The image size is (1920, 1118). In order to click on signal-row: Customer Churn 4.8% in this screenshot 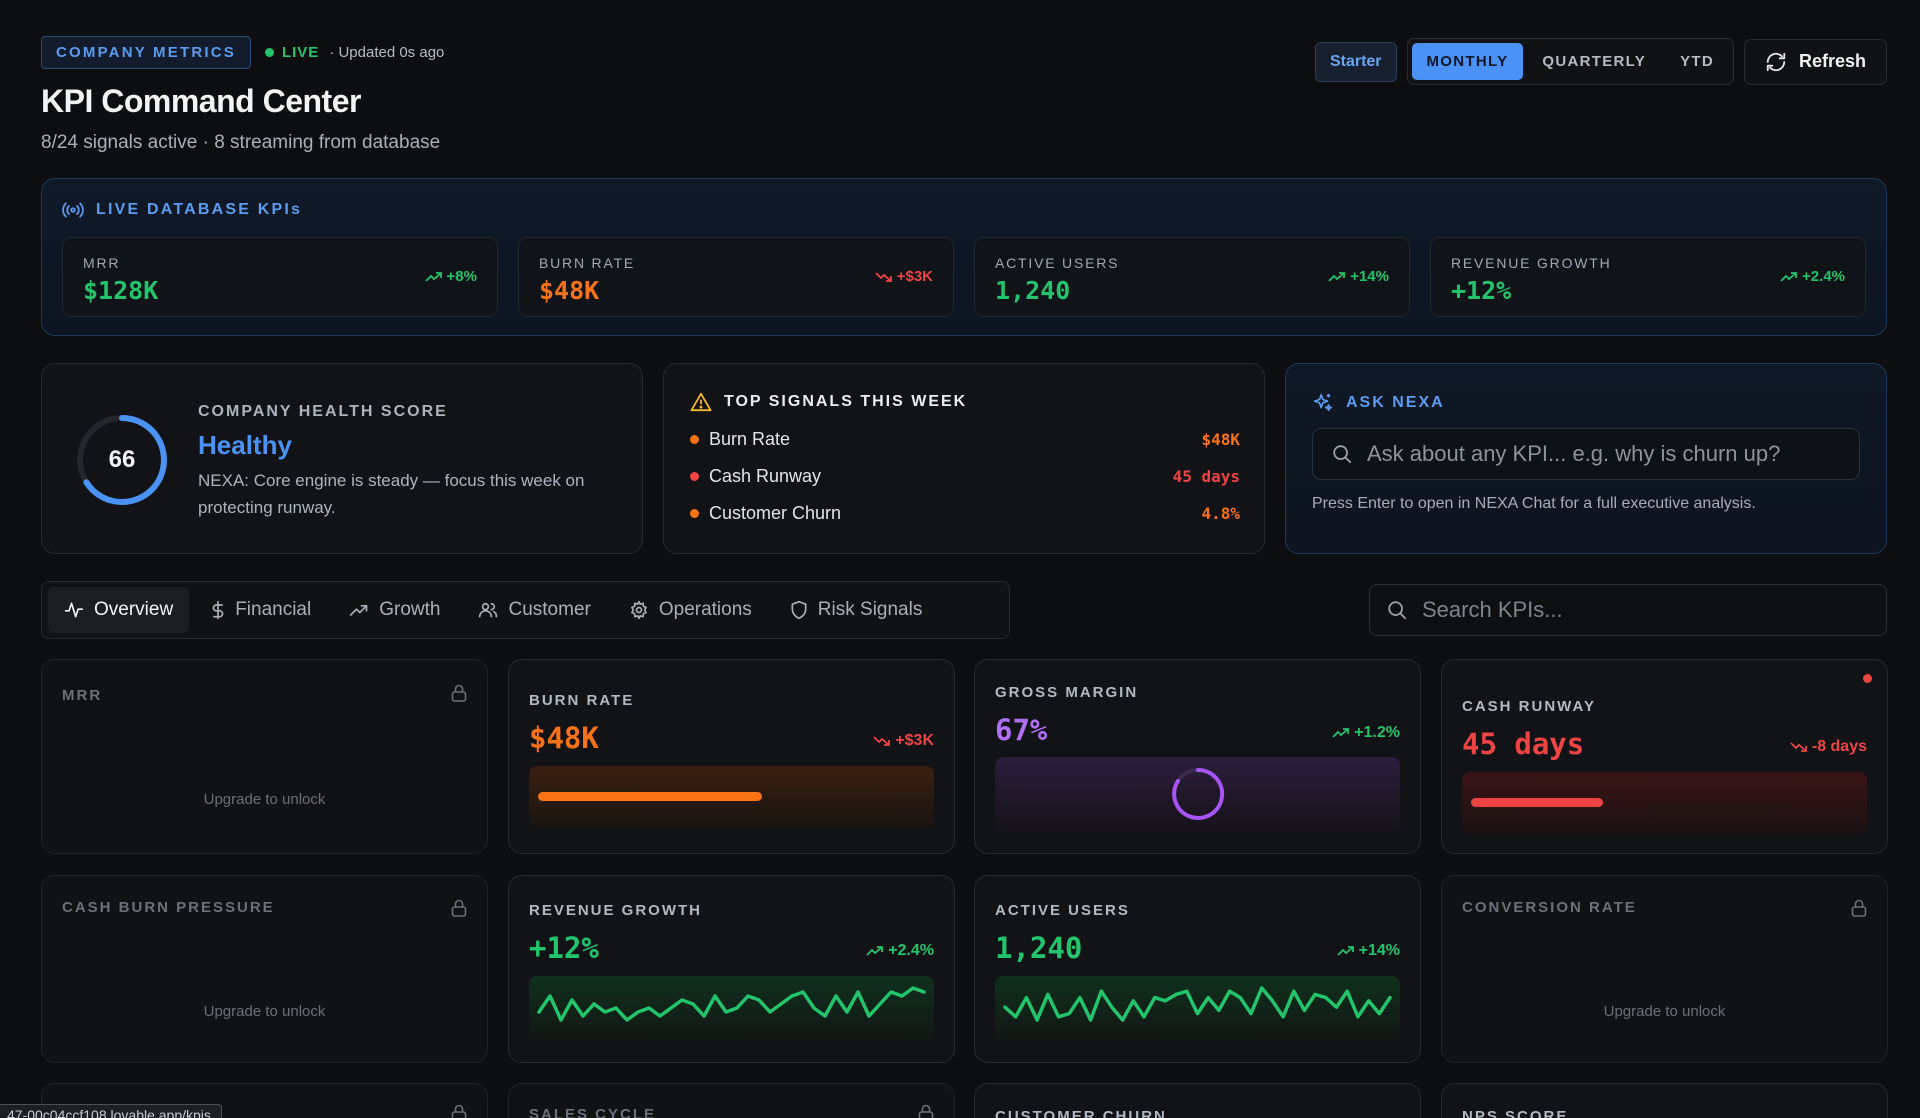, I will do `click(965, 513)`.